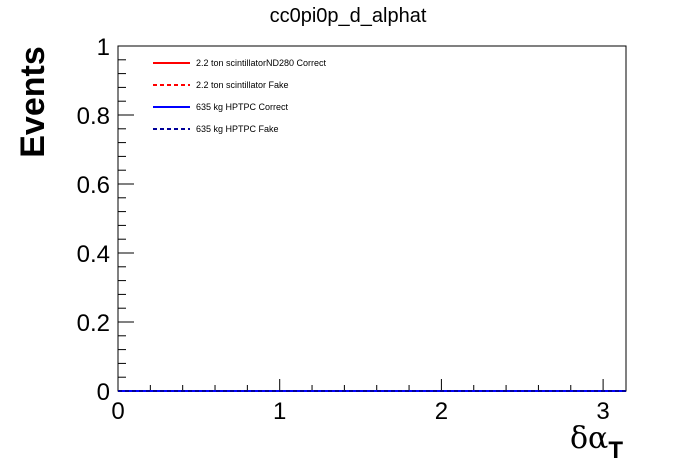 The width and height of the screenshot is (696, 472). What do you see at coordinates (279, 411) in the screenshot?
I see `x-tick-label: 1` at bounding box center [279, 411].